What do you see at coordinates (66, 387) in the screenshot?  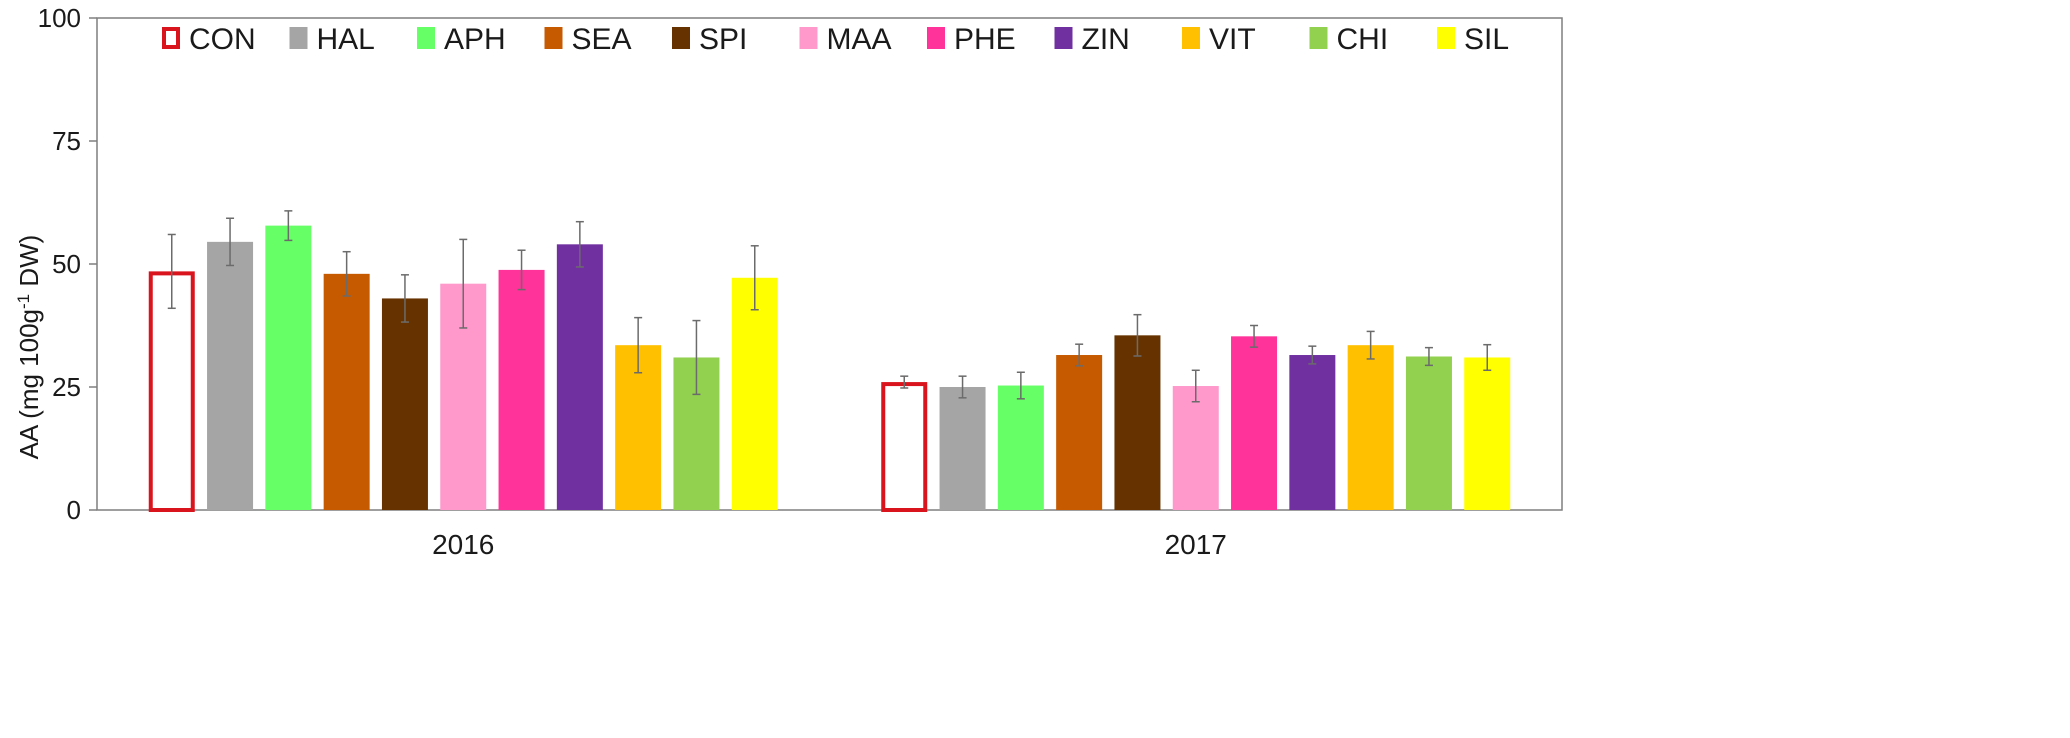 I see `y-tick-label: 25` at bounding box center [66, 387].